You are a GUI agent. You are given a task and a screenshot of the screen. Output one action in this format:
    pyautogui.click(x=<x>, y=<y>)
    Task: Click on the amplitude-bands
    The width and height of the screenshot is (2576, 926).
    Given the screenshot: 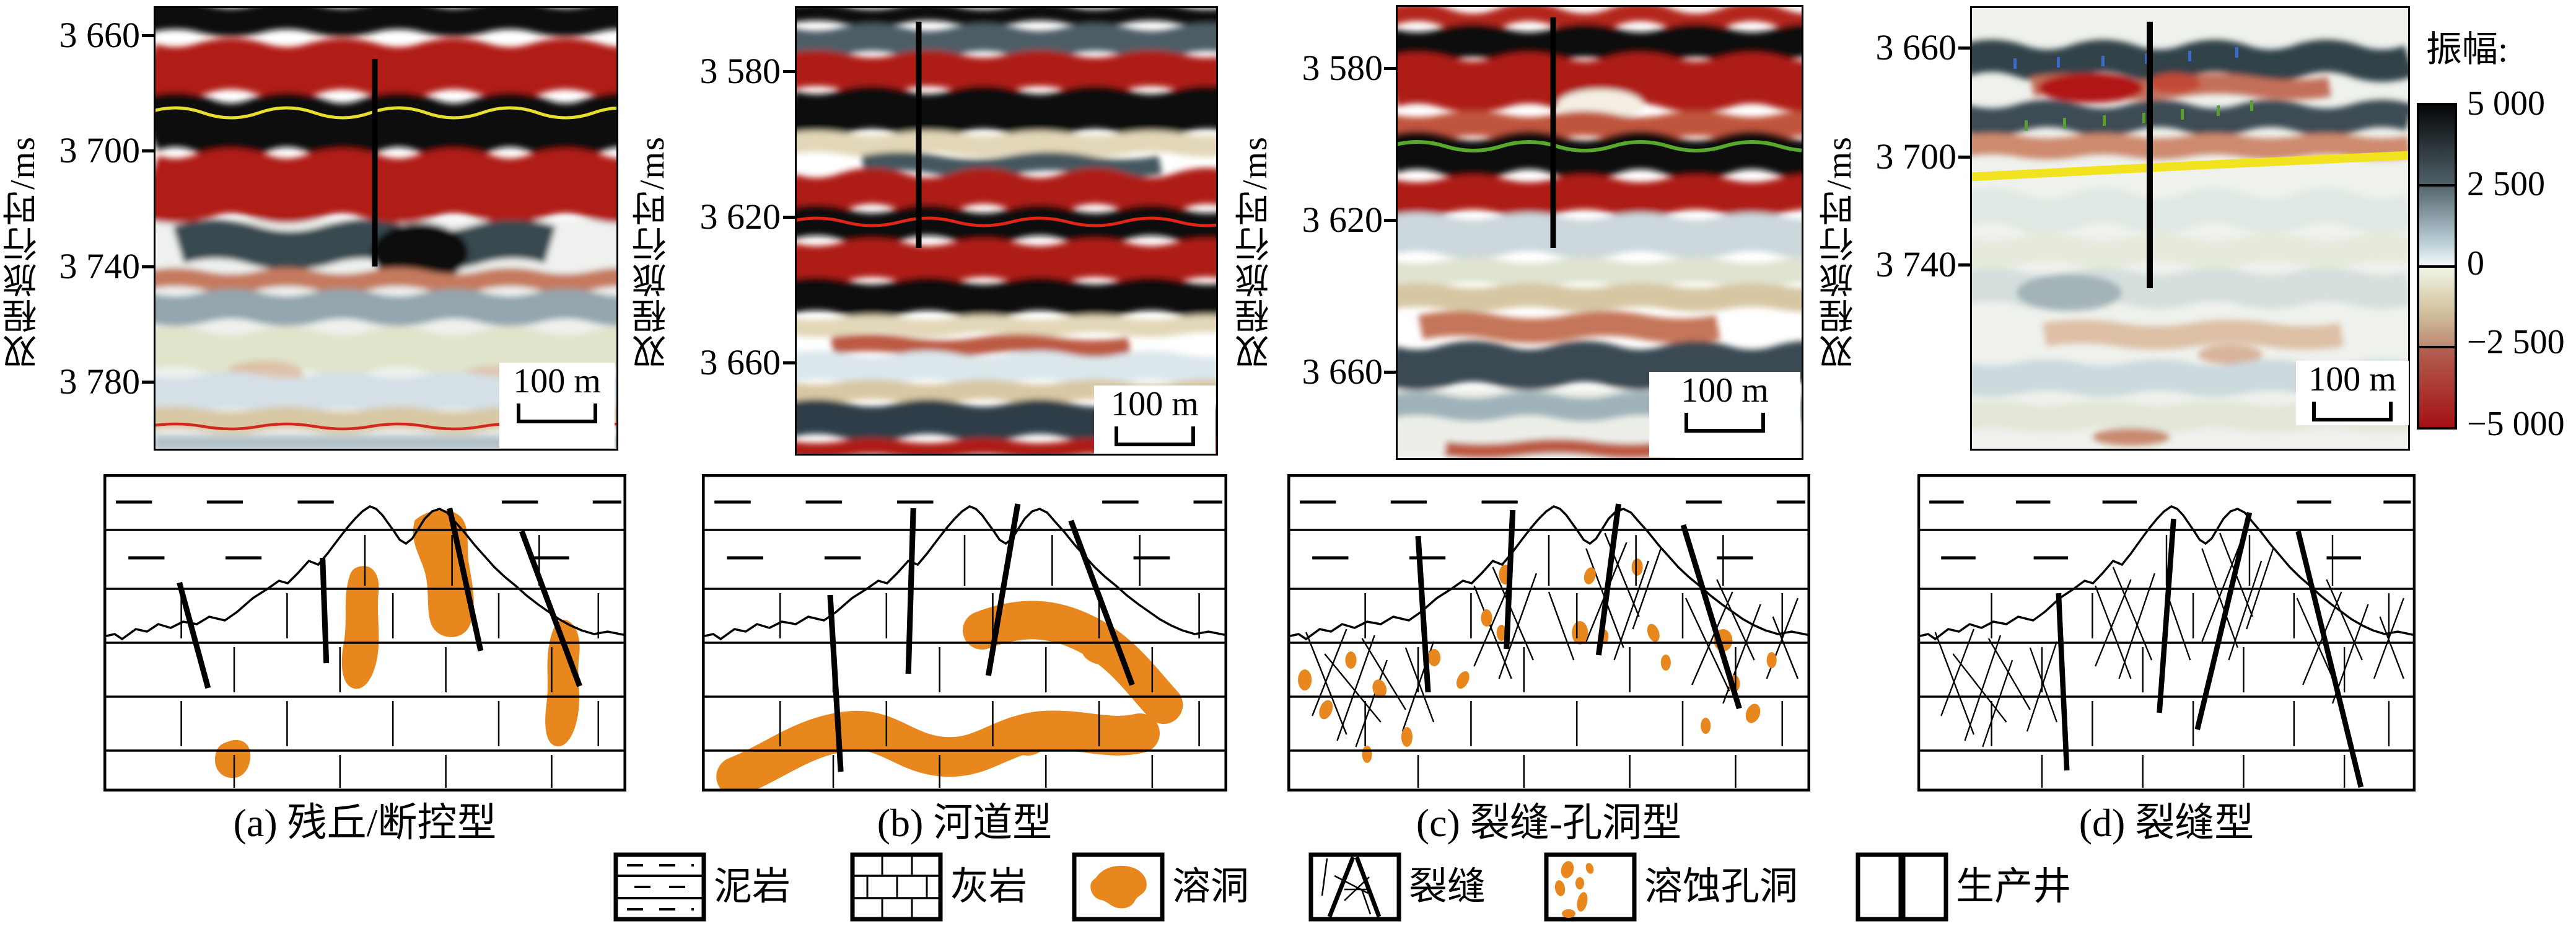 What is the action you would take?
    pyautogui.click(x=386, y=229)
    